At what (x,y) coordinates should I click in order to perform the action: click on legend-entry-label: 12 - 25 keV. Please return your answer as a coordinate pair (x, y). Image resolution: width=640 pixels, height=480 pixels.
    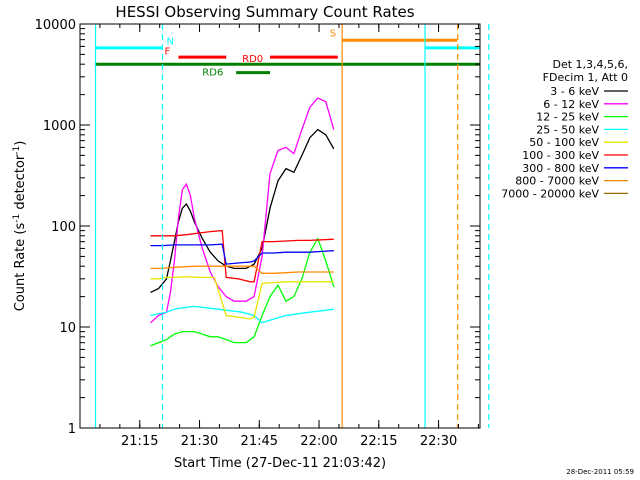
    Looking at the image, I should click on (567, 117).